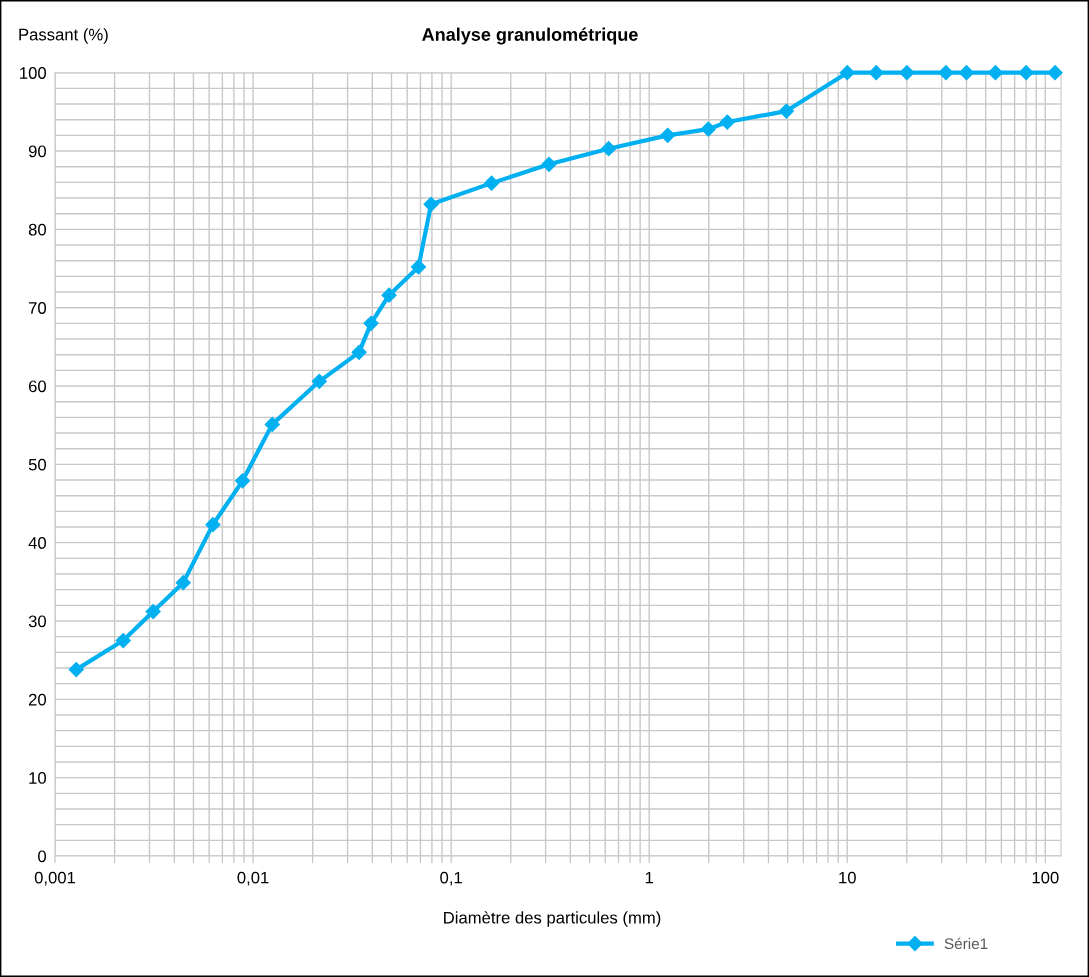 The image size is (1089, 977). Describe the element at coordinates (42, 856) in the screenshot. I see `y-tick-label: 0` at that location.